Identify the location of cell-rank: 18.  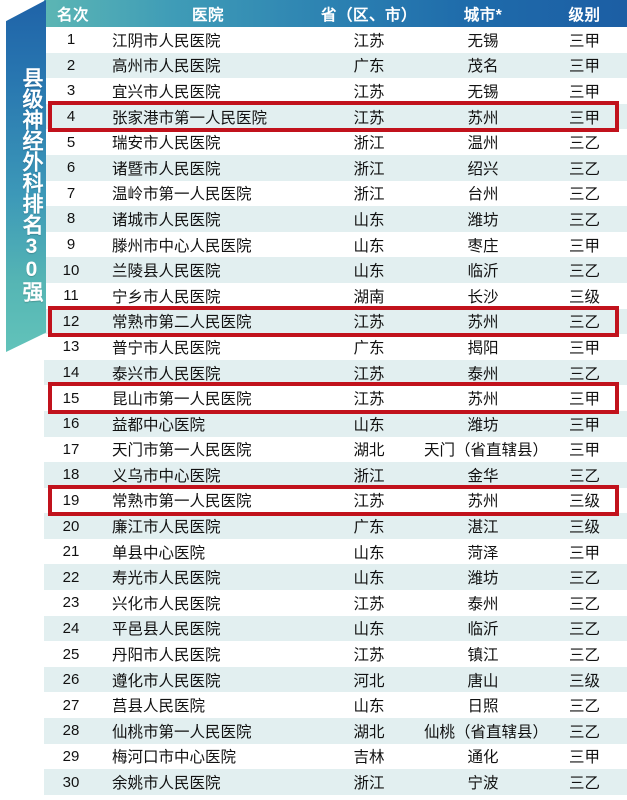
(71, 475).